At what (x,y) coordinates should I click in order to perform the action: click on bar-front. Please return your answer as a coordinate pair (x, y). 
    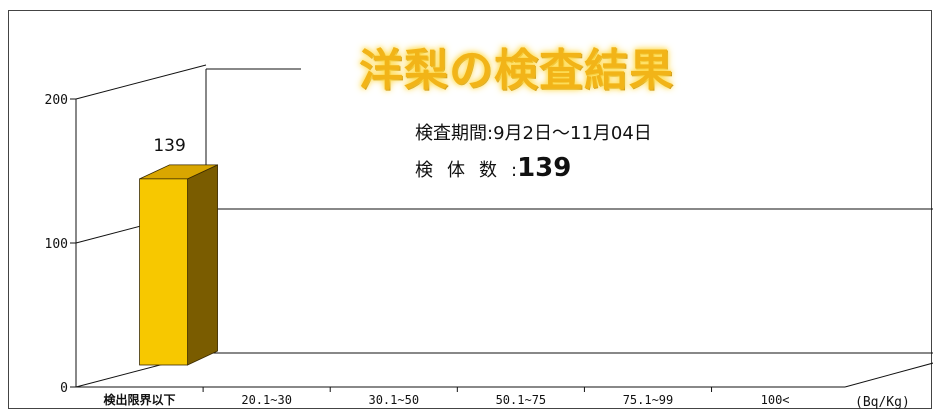
    Looking at the image, I should click on (163, 272).